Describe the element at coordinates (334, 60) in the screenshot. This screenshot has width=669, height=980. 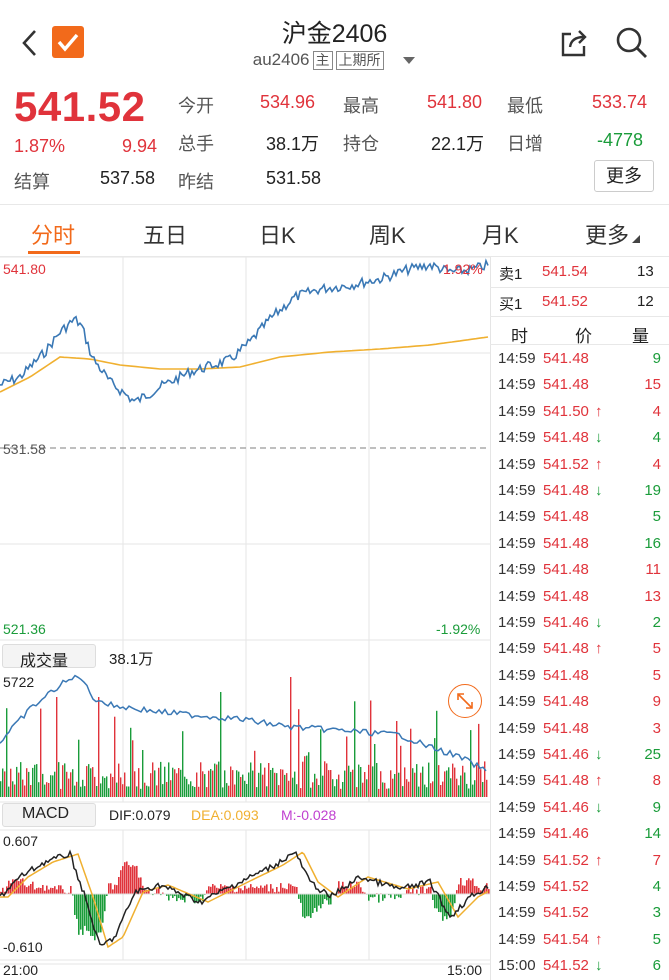
I see `contract-selector: au2406 主上期所` at that location.